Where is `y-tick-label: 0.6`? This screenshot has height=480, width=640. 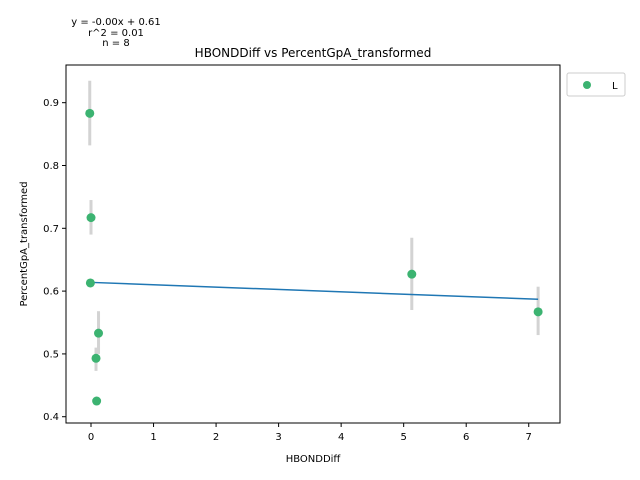 y-tick-label: 0.6 is located at coordinates (51, 292).